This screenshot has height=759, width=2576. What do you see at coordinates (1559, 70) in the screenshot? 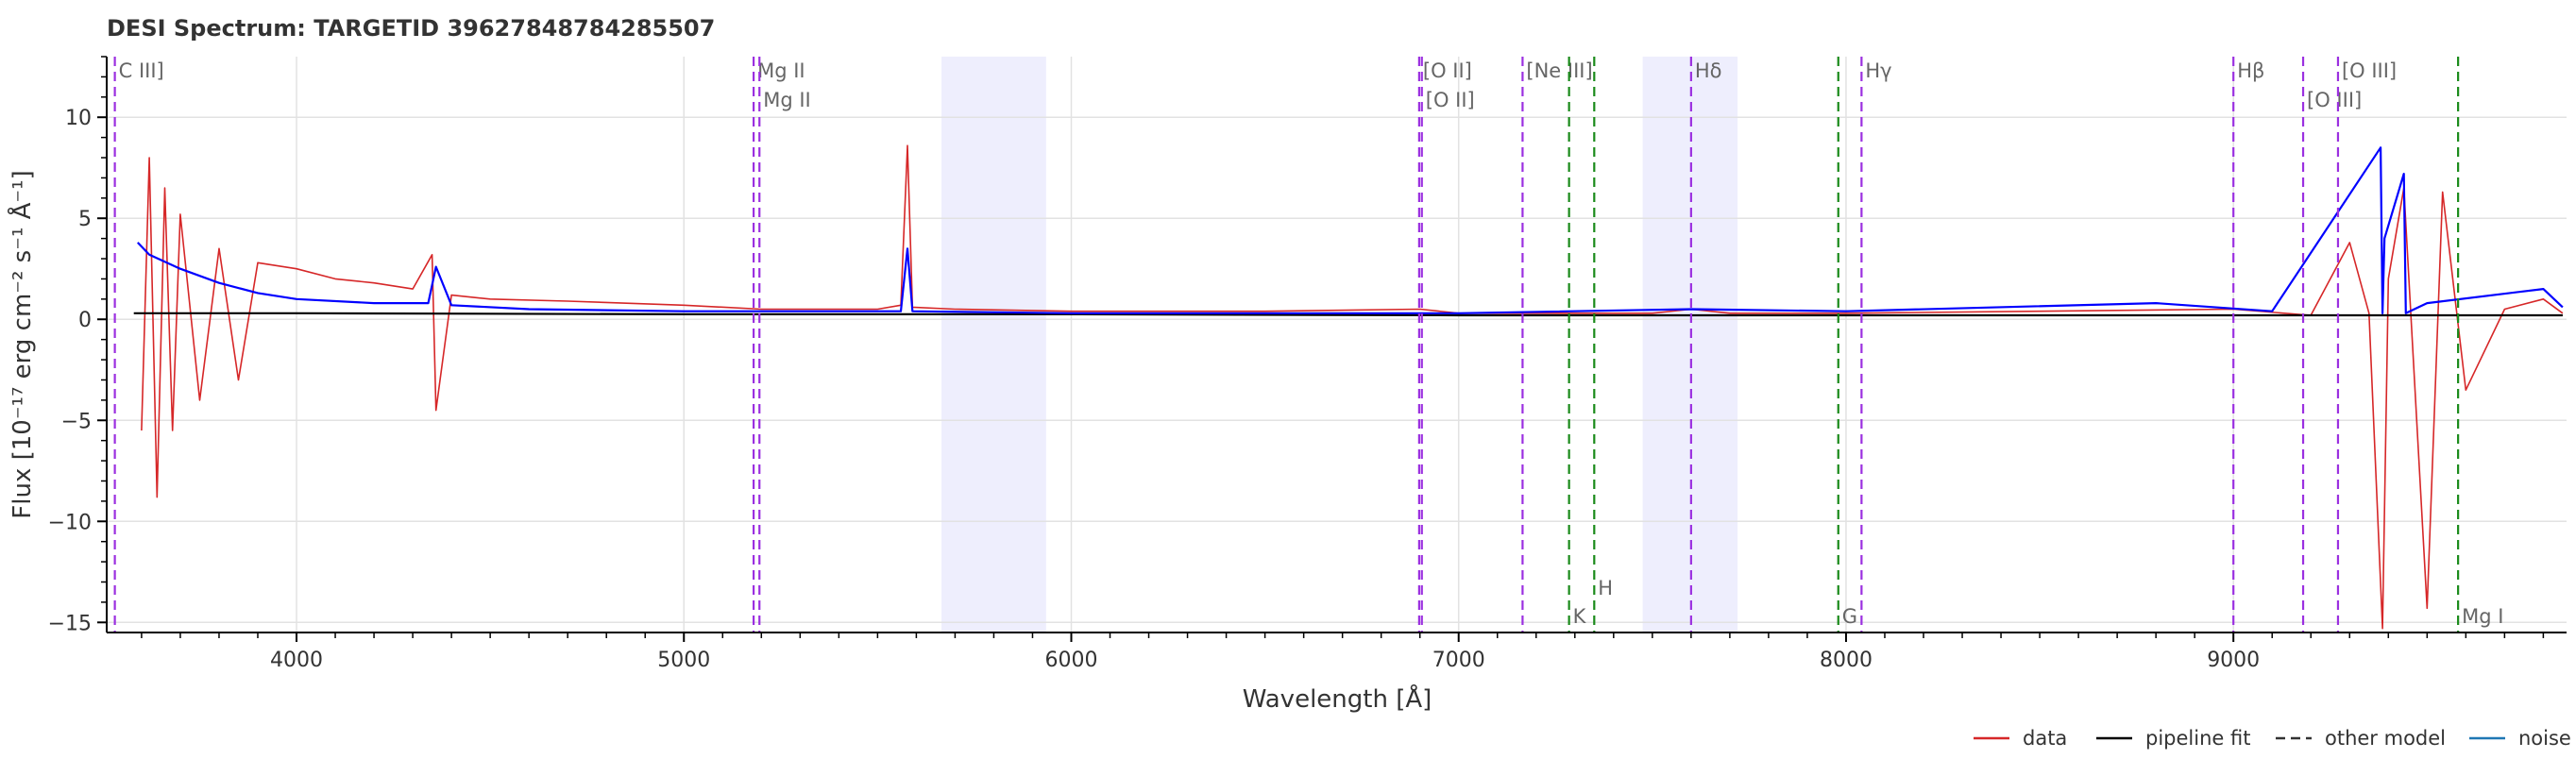
I see `spectral-line-label-5: [Ne III]` at bounding box center [1559, 70].